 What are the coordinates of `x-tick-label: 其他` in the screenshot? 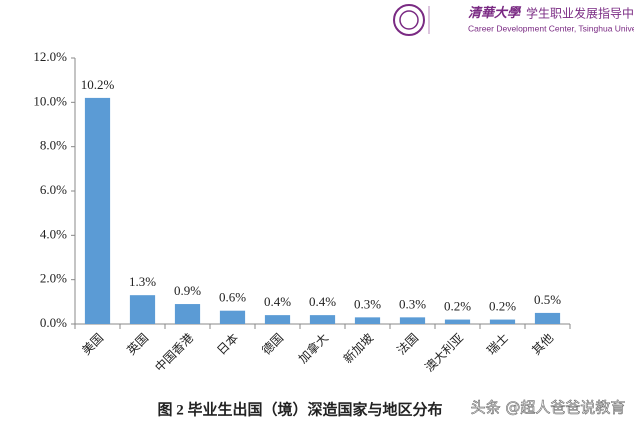 It's located at (542, 344).